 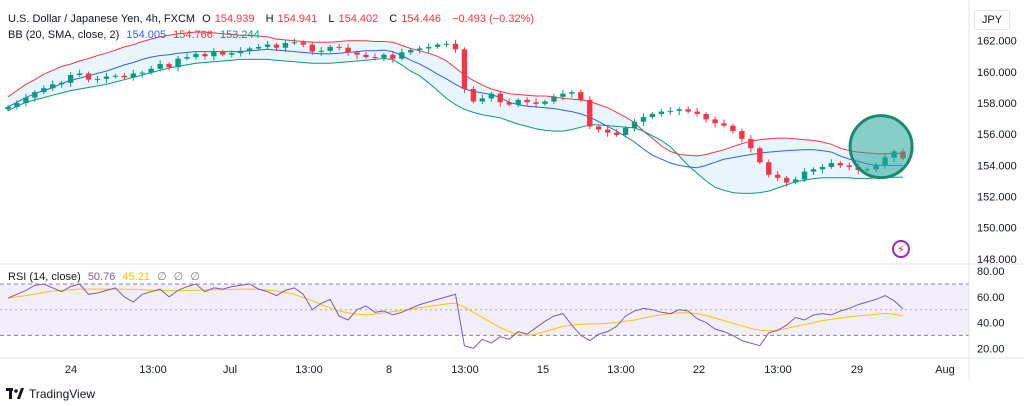 I want to click on currency-label: JPY, so click(x=992, y=20).